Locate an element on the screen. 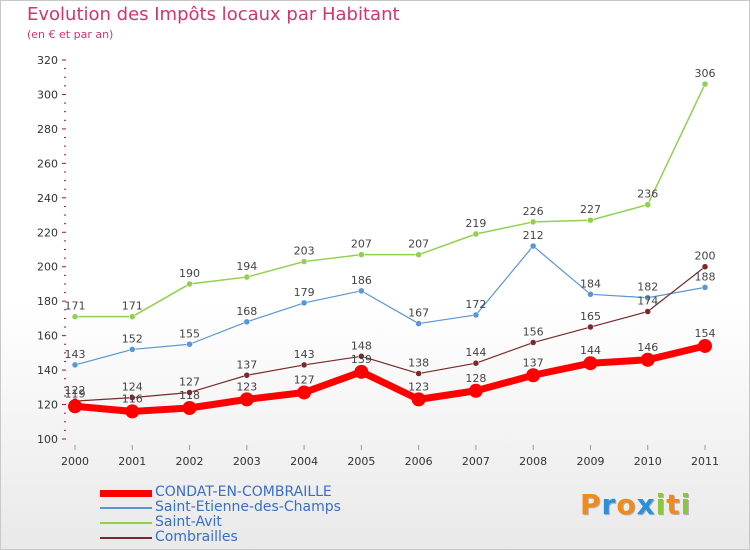 This screenshot has height=550, width=750. data-label-condat-en-combraille: 137 is located at coordinates (533, 362).